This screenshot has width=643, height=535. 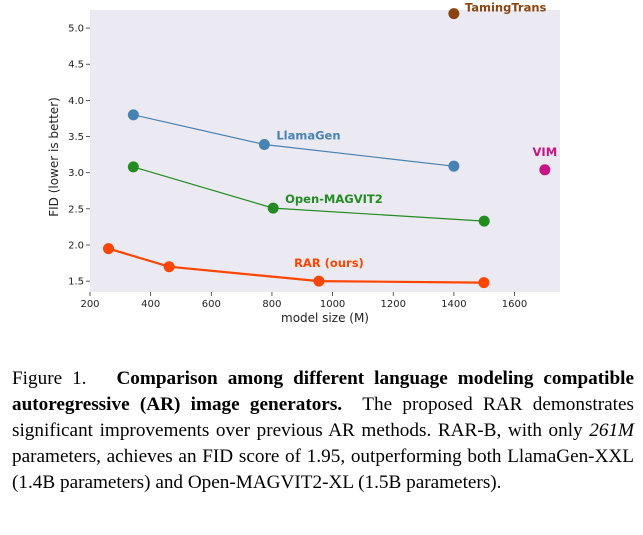 I want to click on series-label-rar-ours: RAR (ours), so click(x=329, y=263).